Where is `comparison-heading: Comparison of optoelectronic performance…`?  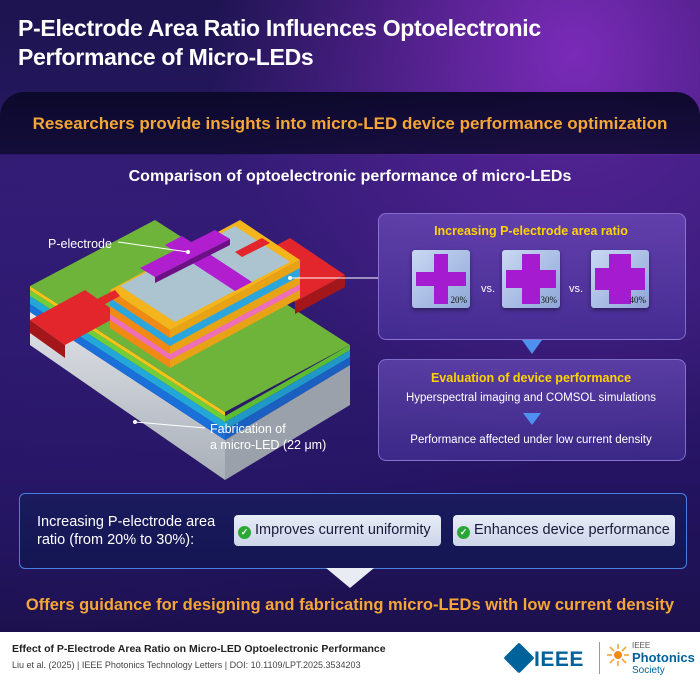
comparison-heading: Comparison of optoelectronic performance… is located at coordinates (350, 176).